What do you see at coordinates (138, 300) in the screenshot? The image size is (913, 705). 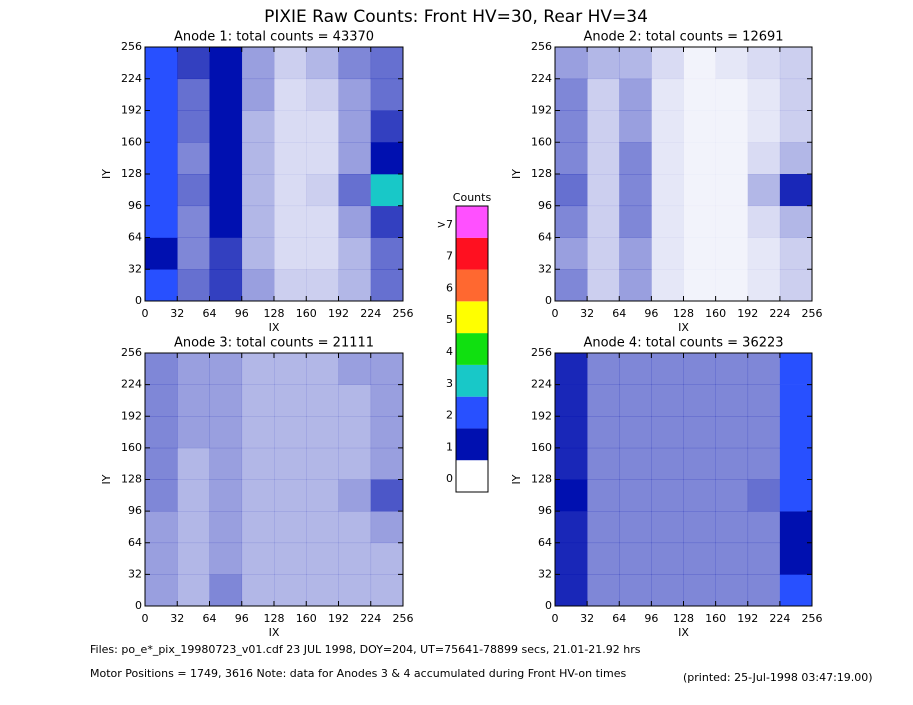 I see `y-tick-label: 0` at bounding box center [138, 300].